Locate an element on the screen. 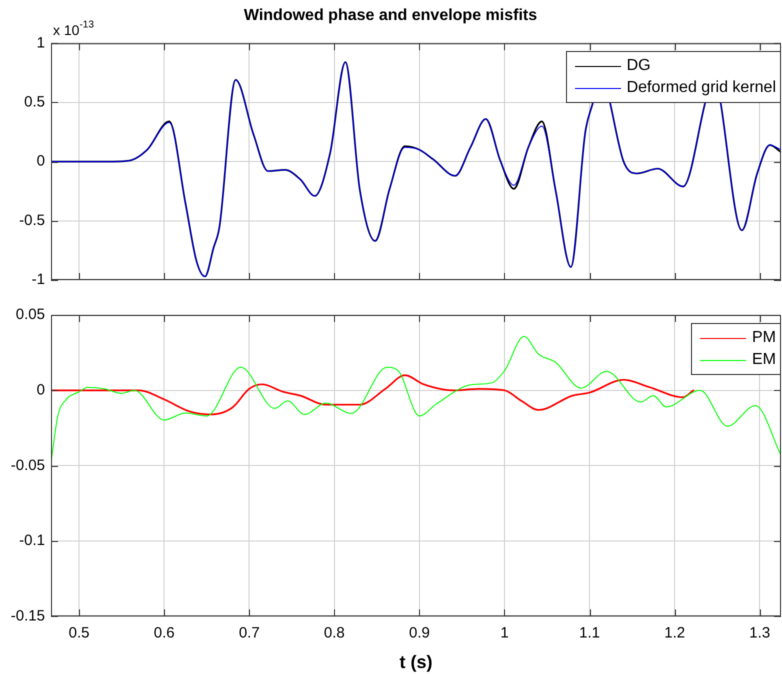 Image resolution: width=782 pixels, height=674 pixels. x-tick-label: 0.5 is located at coordinates (79, 633).